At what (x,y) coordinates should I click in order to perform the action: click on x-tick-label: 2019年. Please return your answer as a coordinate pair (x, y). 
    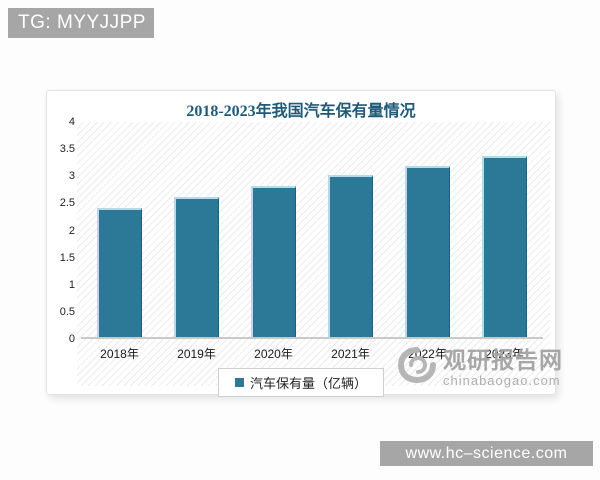
    Looking at the image, I should click on (196, 354).